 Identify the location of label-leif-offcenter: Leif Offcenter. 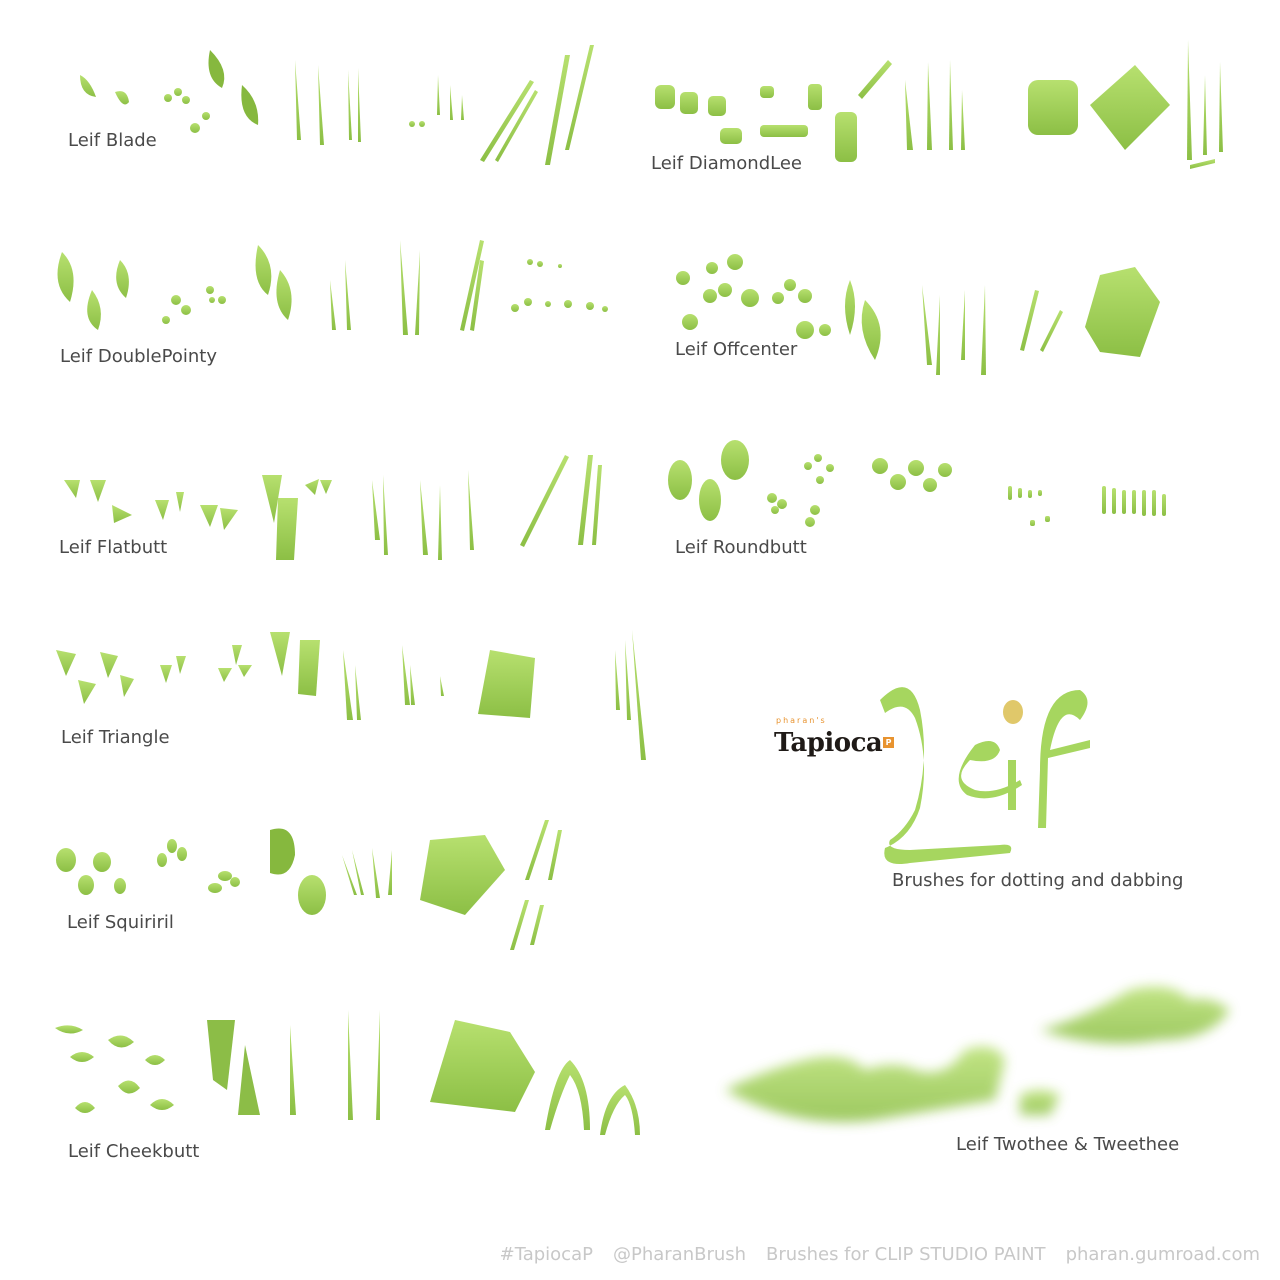
(736, 349).